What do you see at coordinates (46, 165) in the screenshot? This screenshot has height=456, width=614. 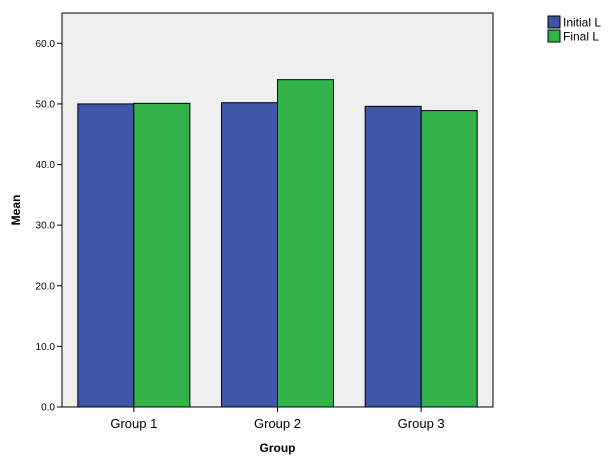 I see `y-tick-label: 40.0` at bounding box center [46, 165].